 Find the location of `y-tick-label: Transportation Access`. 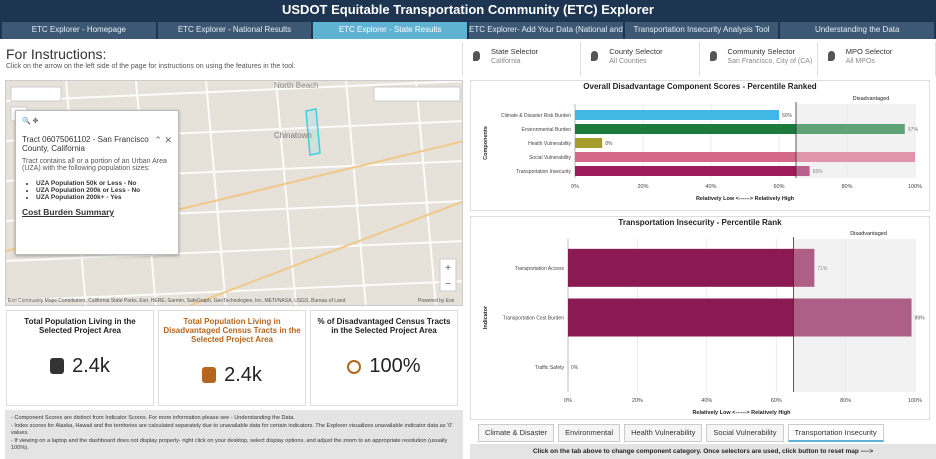

y-tick-label: Transportation Access is located at coordinates (540, 269).